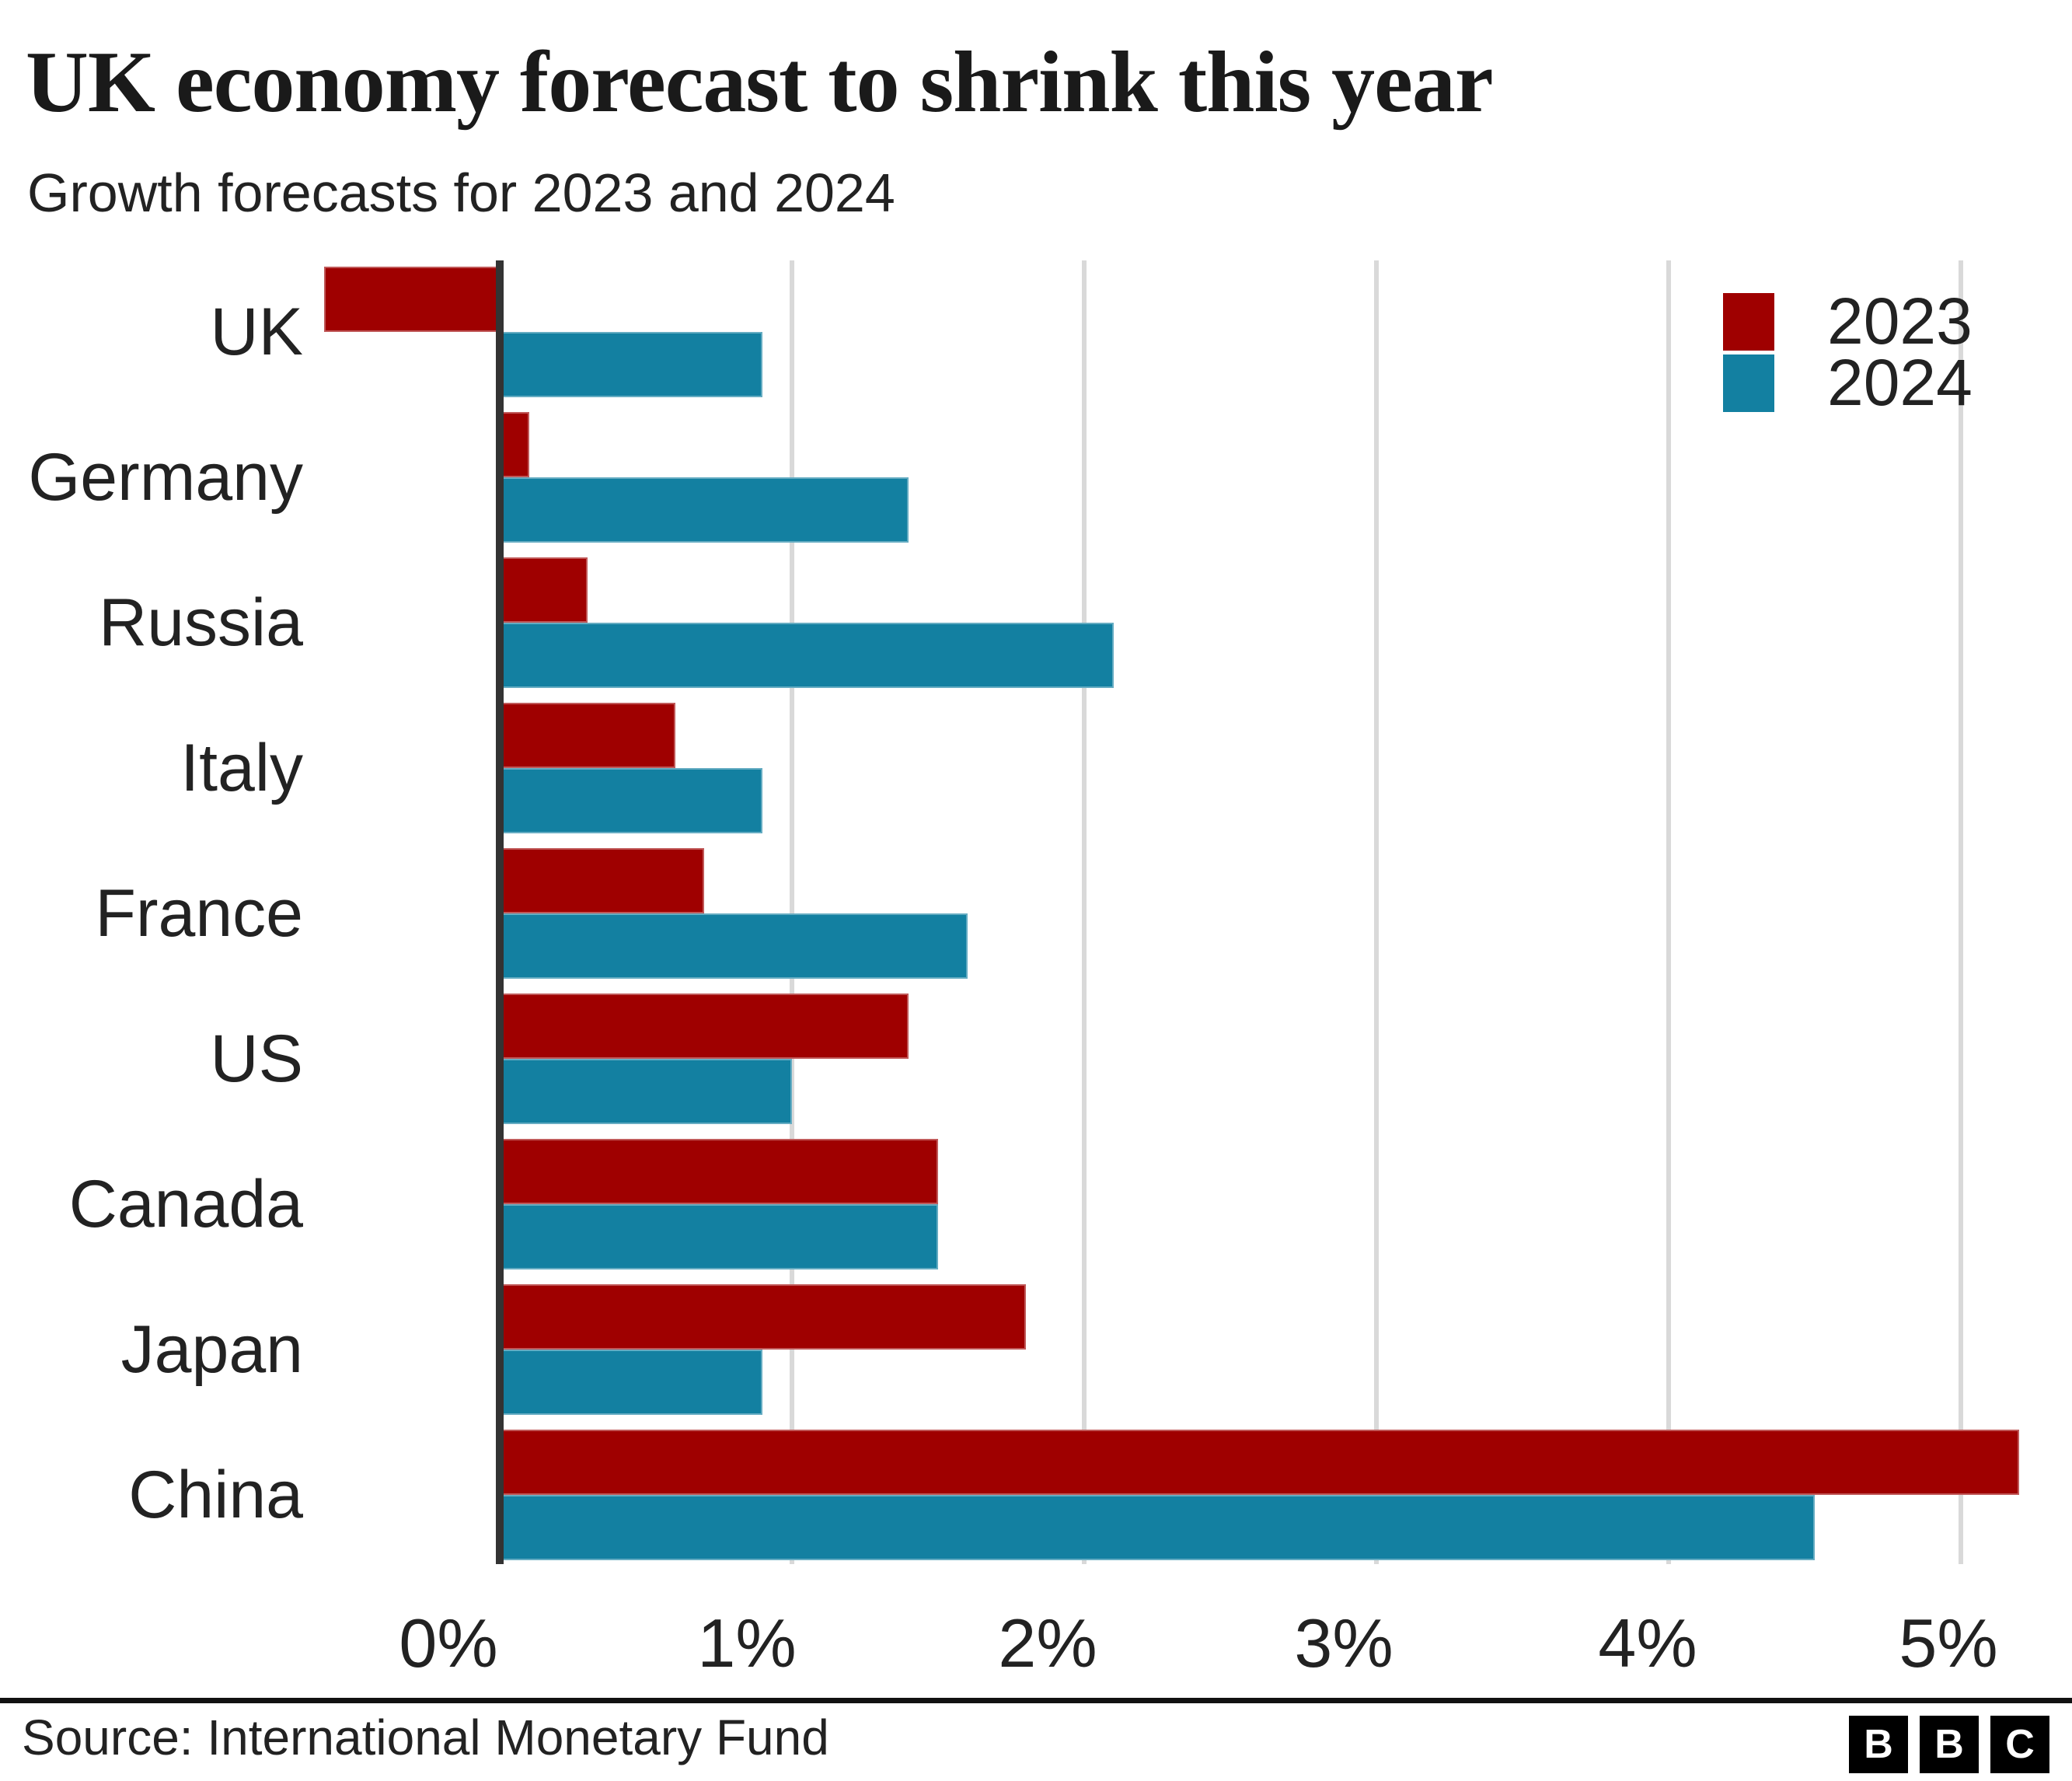 The width and height of the screenshot is (2072, 1781). What do you see at coordinates (199, 913) in the screenshot?
I see `row-label-france: France` at bounding box center [199, 913].